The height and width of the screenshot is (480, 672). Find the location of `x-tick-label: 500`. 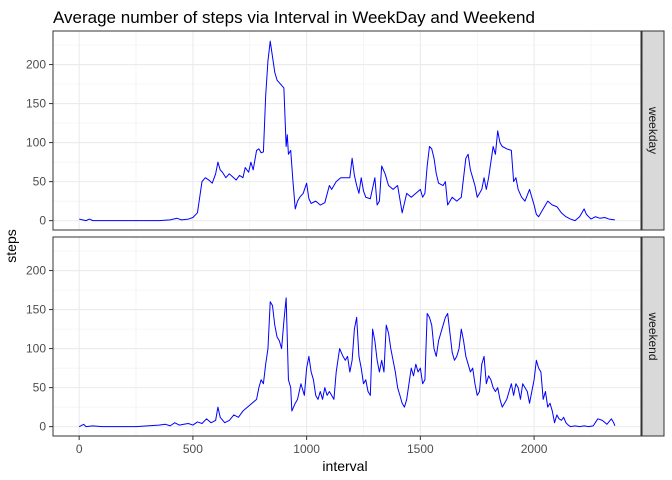

x-tick-label: 500 is located at coordinates (193, 449).